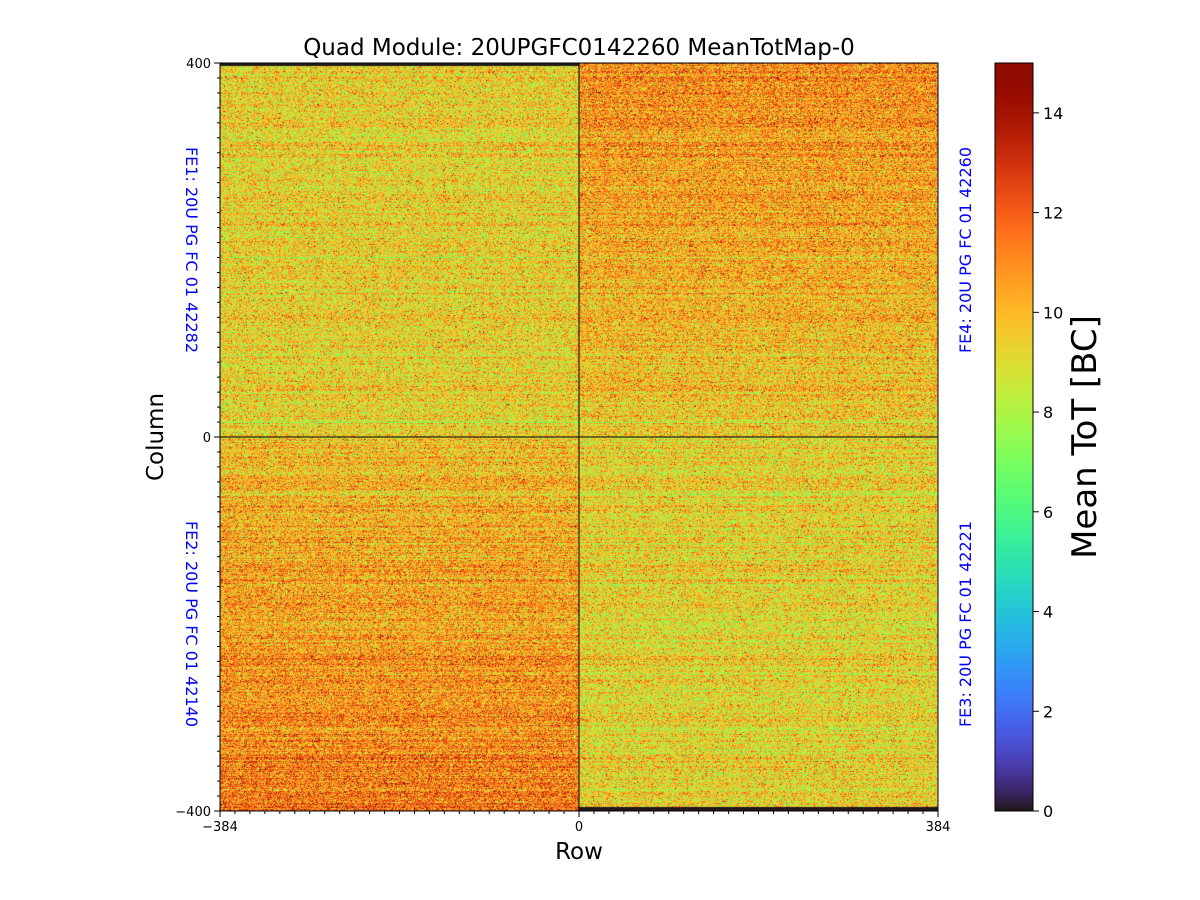 Image resolution: width=1200 pixels, height=900 pixels. What do you see at coordinates (1048, 412) in the screenshot?
I see `colorbar-tick-label: 8` at bounding box center [1048, 412].